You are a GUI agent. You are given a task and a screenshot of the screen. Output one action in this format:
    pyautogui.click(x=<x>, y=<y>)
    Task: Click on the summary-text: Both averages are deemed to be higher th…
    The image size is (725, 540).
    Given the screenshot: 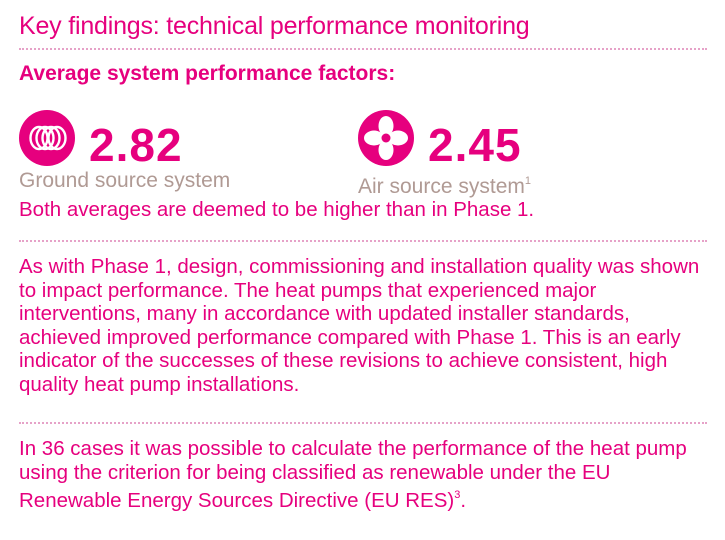 What is the action you would take?
    pyautogui.click(x=277, y=209)
    